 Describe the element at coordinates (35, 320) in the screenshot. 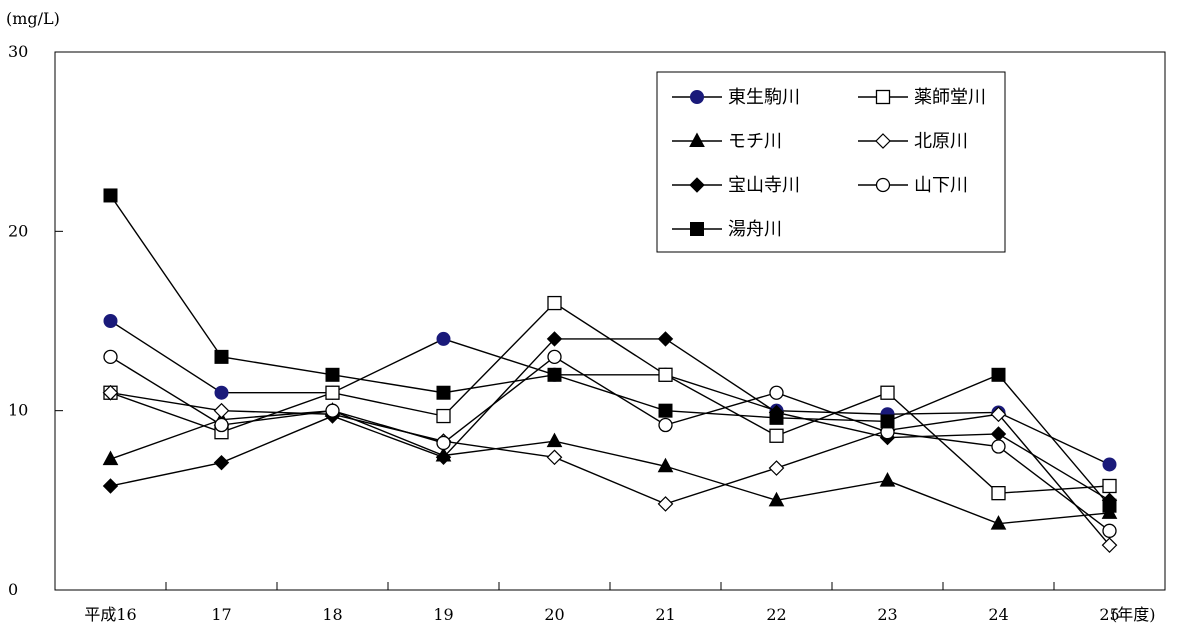

I see `y-axis: 0 10 20 30` at that location.